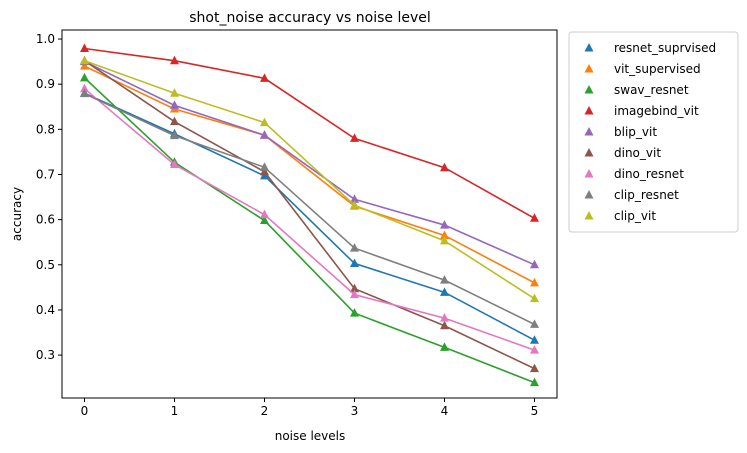 The width and height of the screenshot is (747, 453). I want to click on x-axis-label: noise levels, so click(310, 436).